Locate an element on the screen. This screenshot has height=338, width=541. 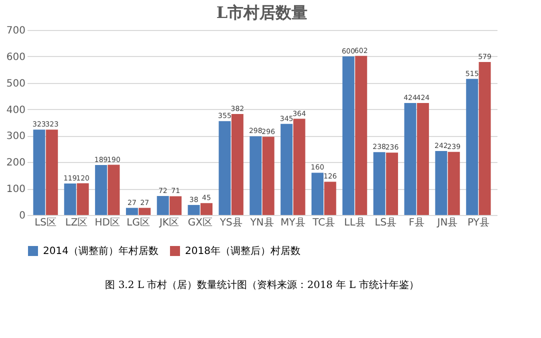
x-tick-label: MY县 is located at coordinates (293, 223).